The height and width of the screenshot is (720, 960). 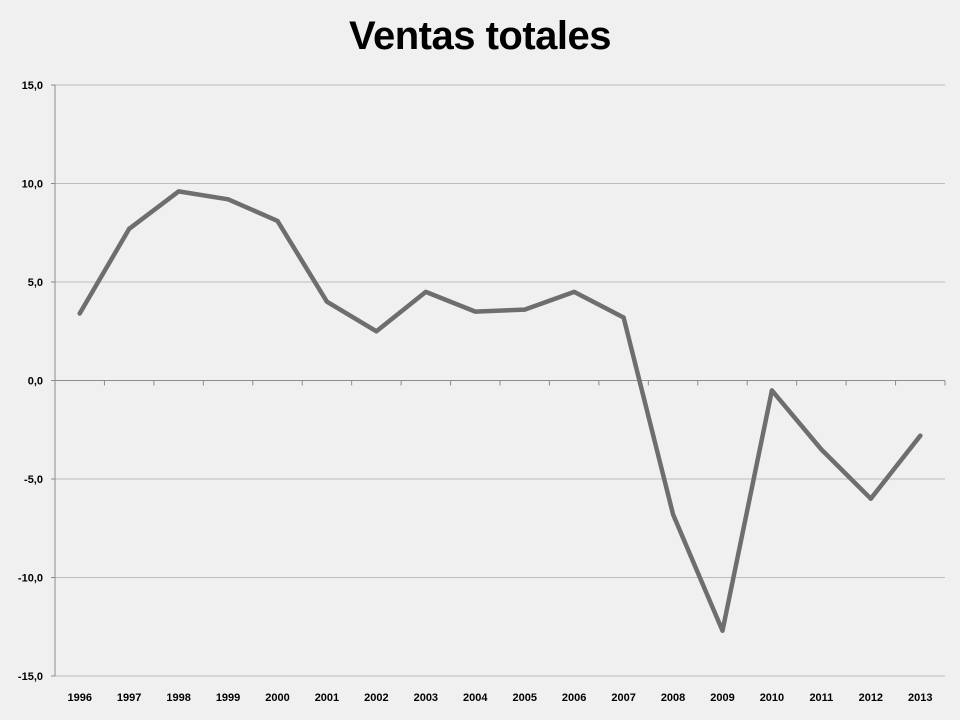 What do you see at coordinates (327, 698) in the screenshot?
I see `x-tick-label: 2001` at bounding box center [327, 698].